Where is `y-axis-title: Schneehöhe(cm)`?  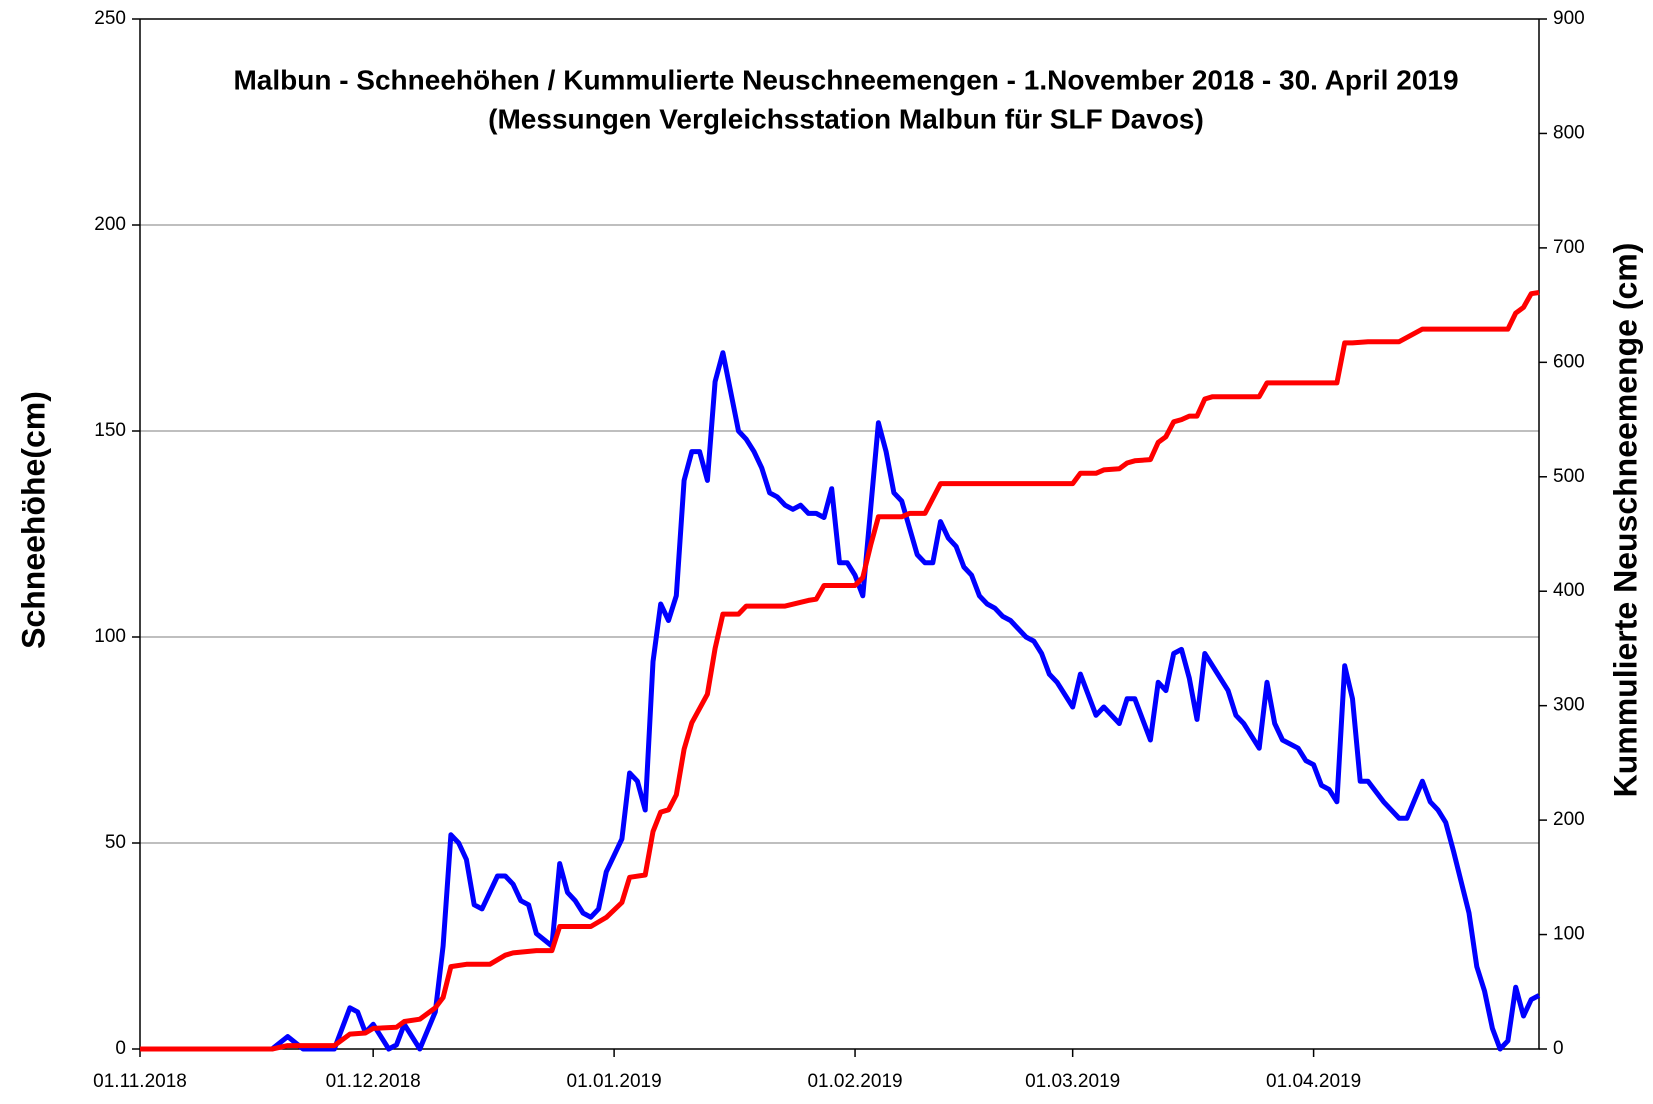
y-axis-title: Schneehöhe(cm) is located at coordinates (33, 520).